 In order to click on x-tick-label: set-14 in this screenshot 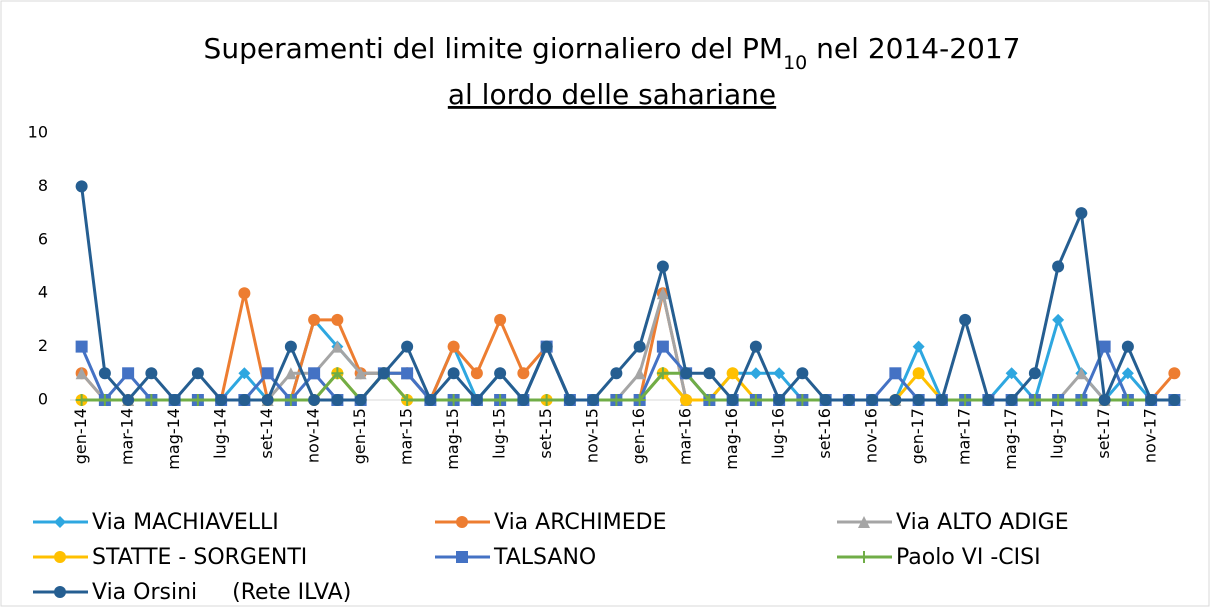, I will do `click(266, 433)`.